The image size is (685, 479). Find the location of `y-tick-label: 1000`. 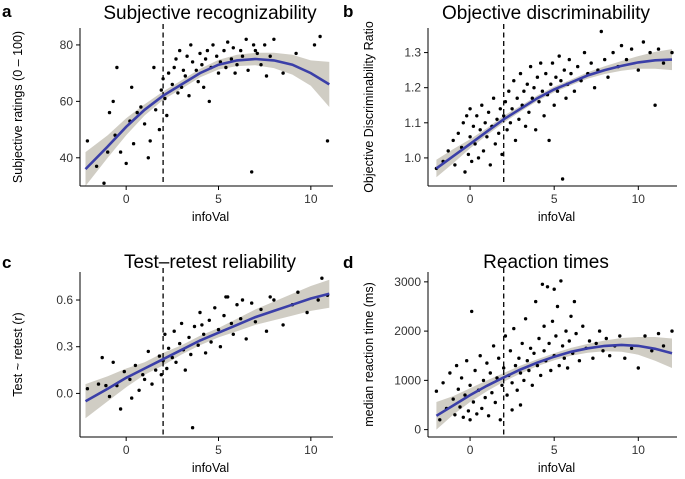

y-tick-label: 1000 is located at coordinates (407, 380).